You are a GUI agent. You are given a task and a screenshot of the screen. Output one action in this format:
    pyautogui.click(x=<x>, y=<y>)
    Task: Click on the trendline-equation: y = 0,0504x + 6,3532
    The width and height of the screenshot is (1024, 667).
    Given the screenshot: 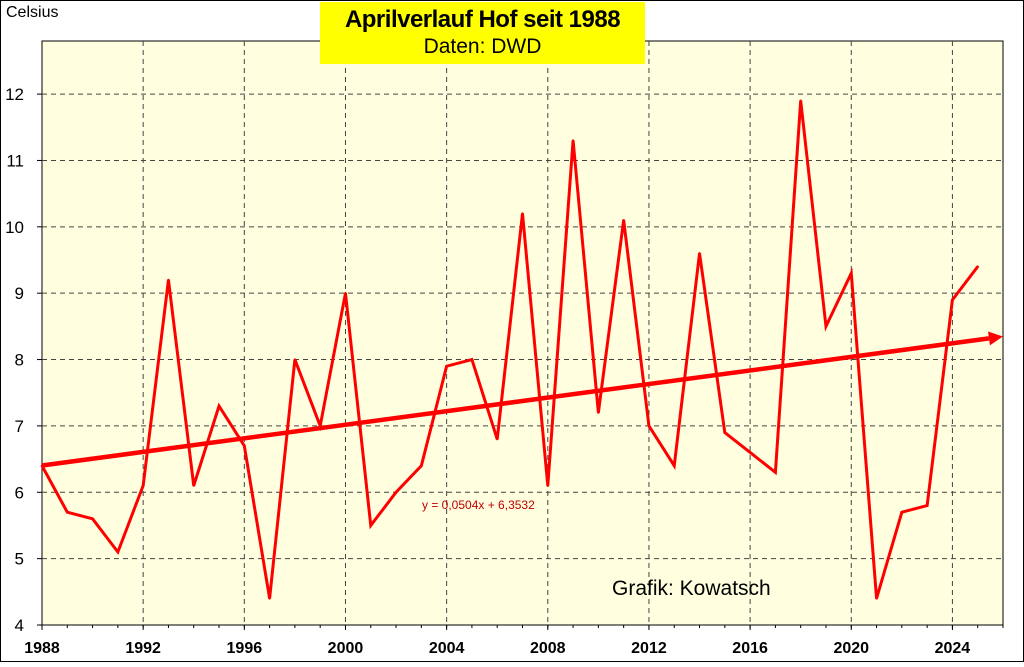 What is the action you would take?
    pyautogui.click(x=478, y=505)
    